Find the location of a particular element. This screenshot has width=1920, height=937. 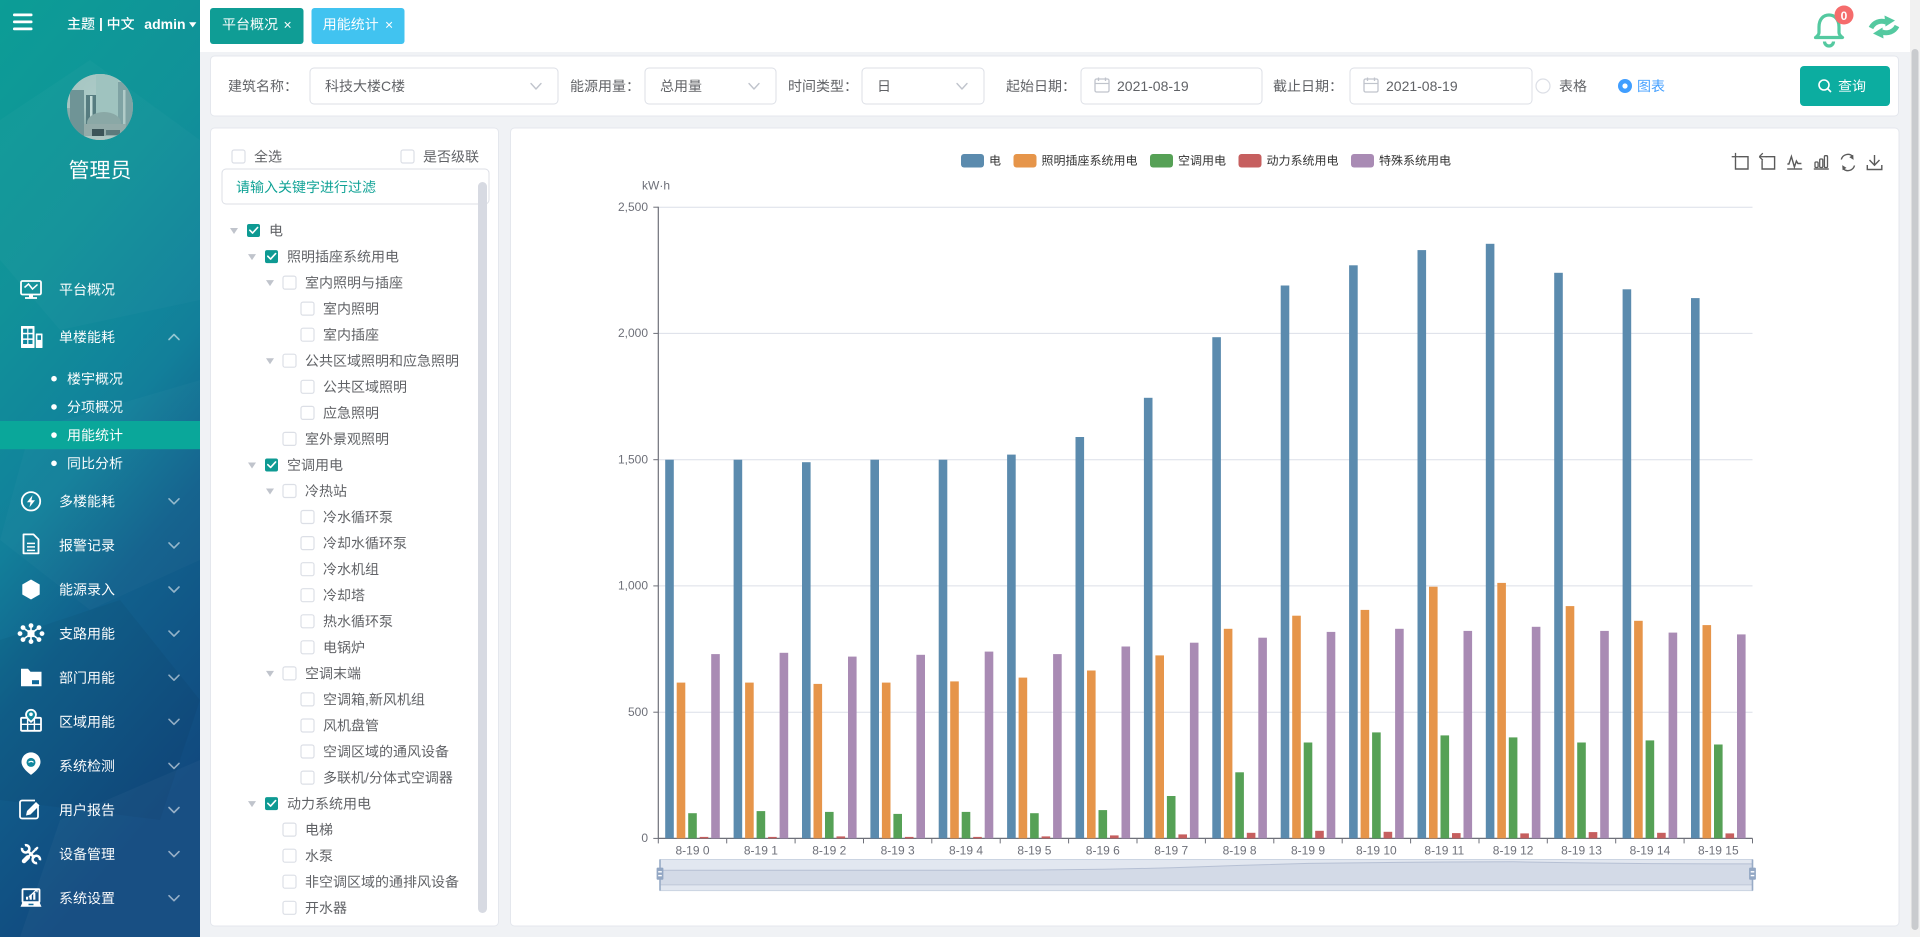

svg-text: 2,500 is located at coordinates (633, 207).